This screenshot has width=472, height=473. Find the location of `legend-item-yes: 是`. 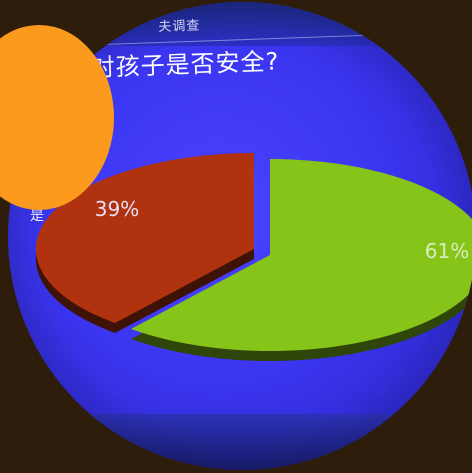

legend-item-yes: 是 is located at coordinates (37, 216).